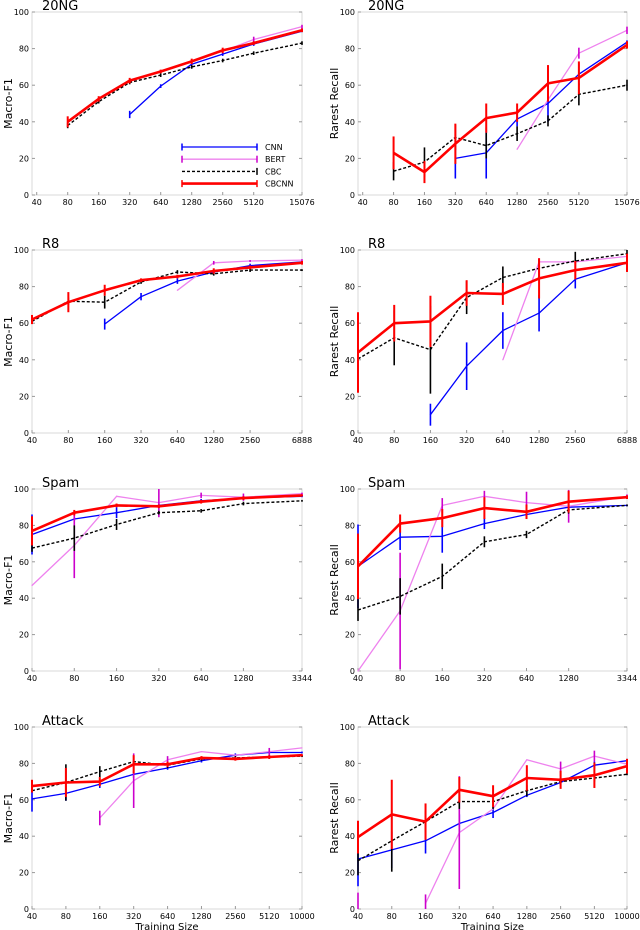  Describe the element at coordinates (301, 202) in the screenshot. I see `x-tick-label: 15076` at that location.